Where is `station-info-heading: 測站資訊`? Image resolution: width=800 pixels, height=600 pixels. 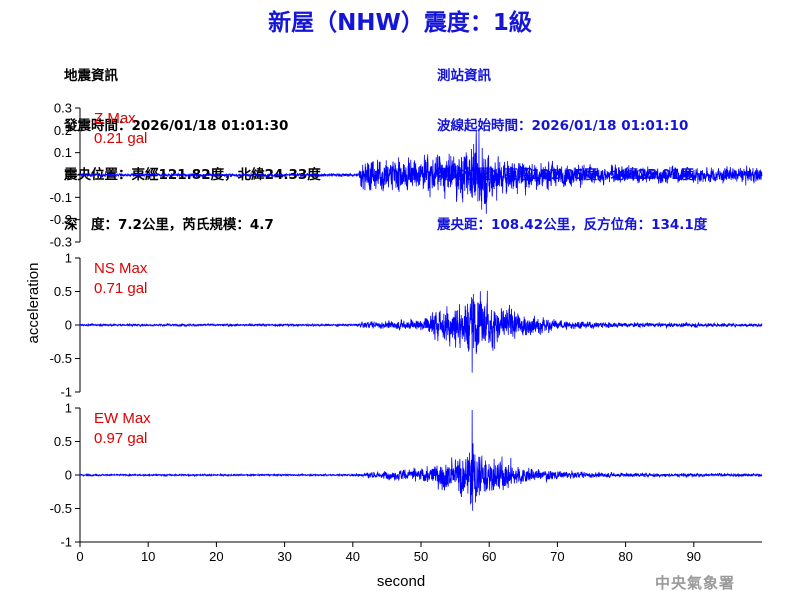
station-info-heading: 測站資訊 is located at coordinates (464, 76).